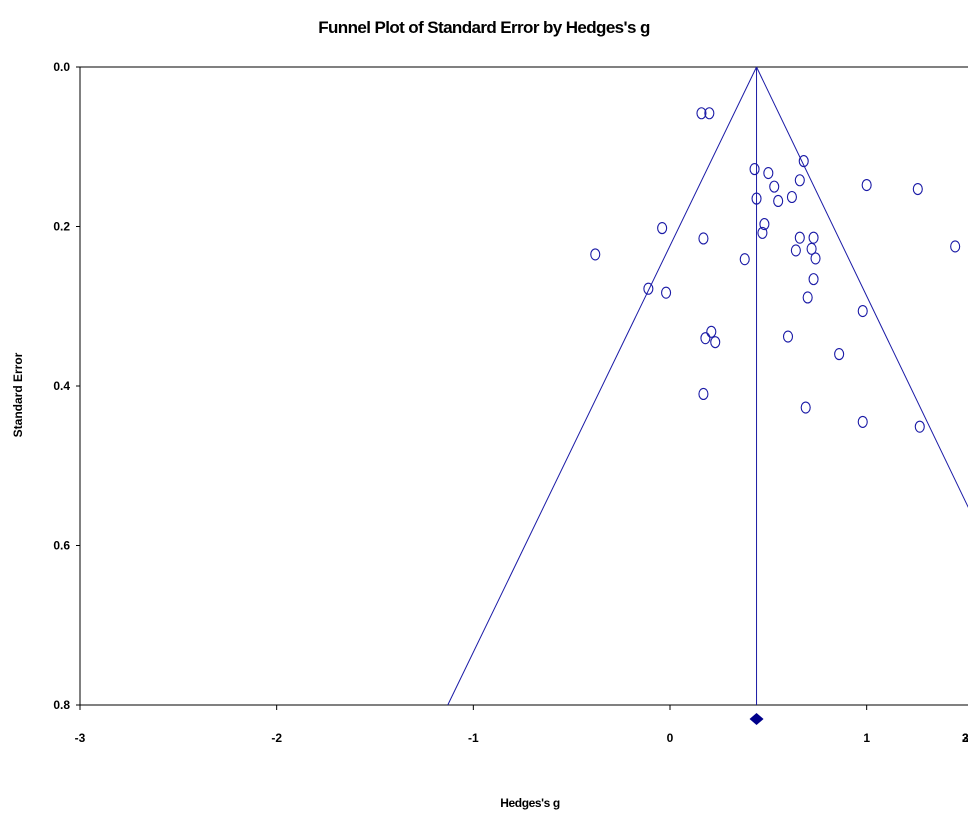  I want to click on y-tick-label: 0.6, so click(61, 546).